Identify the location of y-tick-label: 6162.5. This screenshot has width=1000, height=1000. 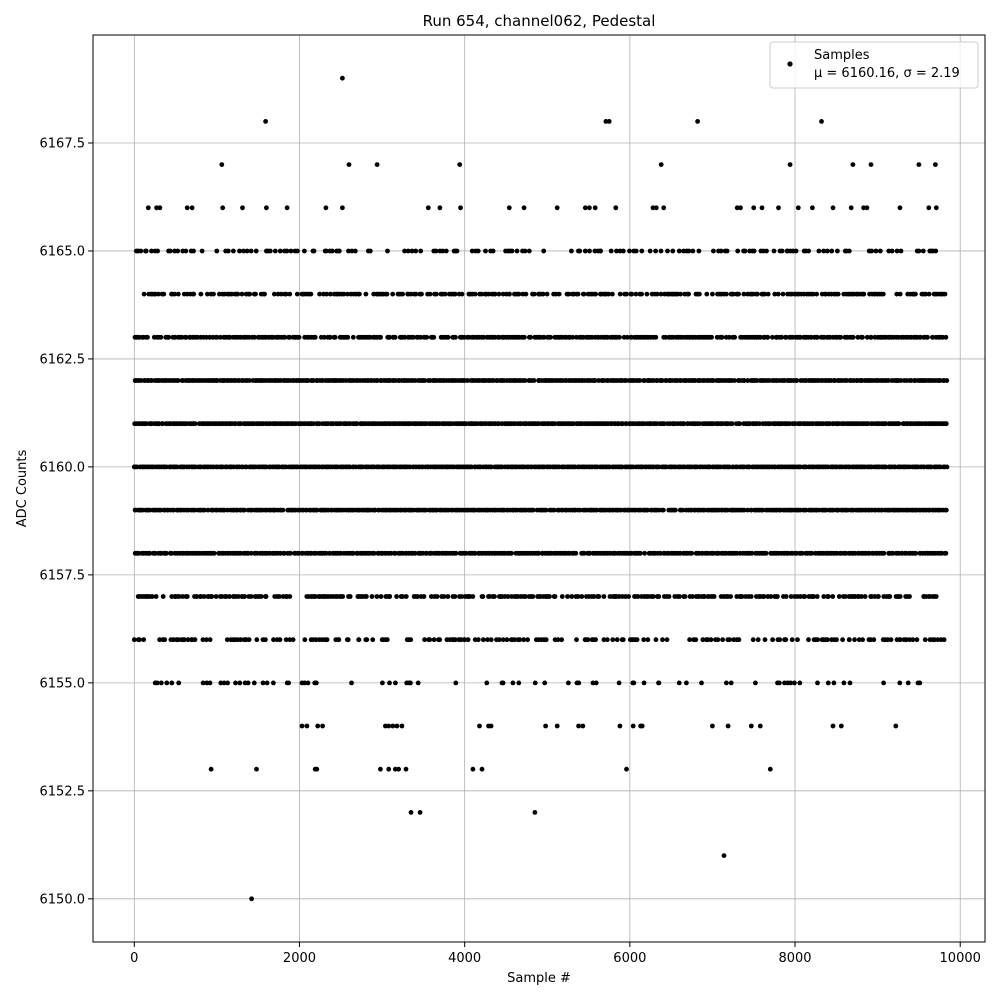
(63, 359).